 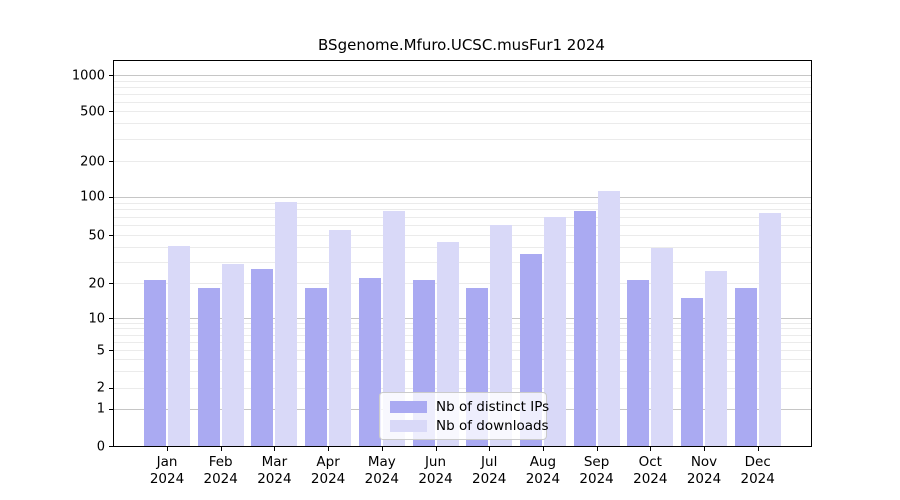 What do you see at coordinates (543, 471) in the screenshot?
I see `x-tick-label: Aug 2024` at bounding box center [543, 471].